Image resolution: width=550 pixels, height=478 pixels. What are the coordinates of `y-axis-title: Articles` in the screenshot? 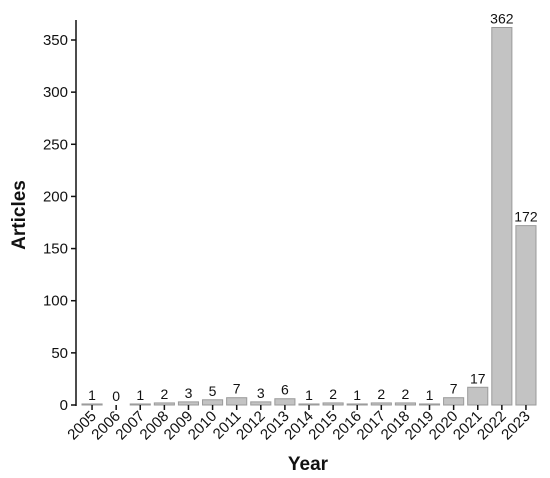 It's located at (19, 215).